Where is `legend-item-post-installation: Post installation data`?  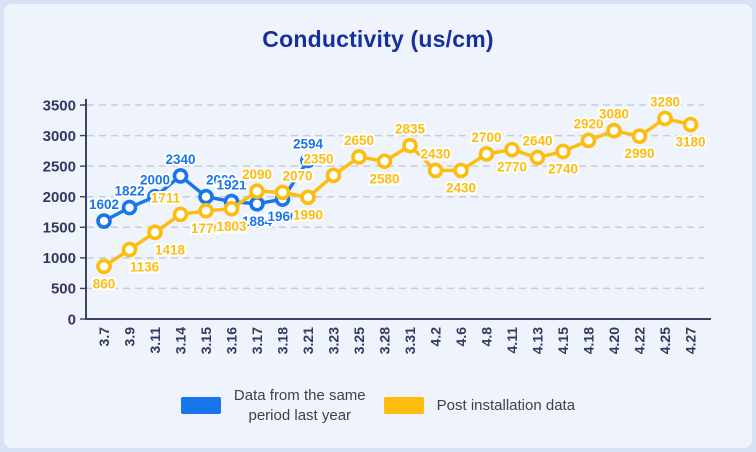 legend-item-post-installation: Post installation data is located at coordinates (479, 406).